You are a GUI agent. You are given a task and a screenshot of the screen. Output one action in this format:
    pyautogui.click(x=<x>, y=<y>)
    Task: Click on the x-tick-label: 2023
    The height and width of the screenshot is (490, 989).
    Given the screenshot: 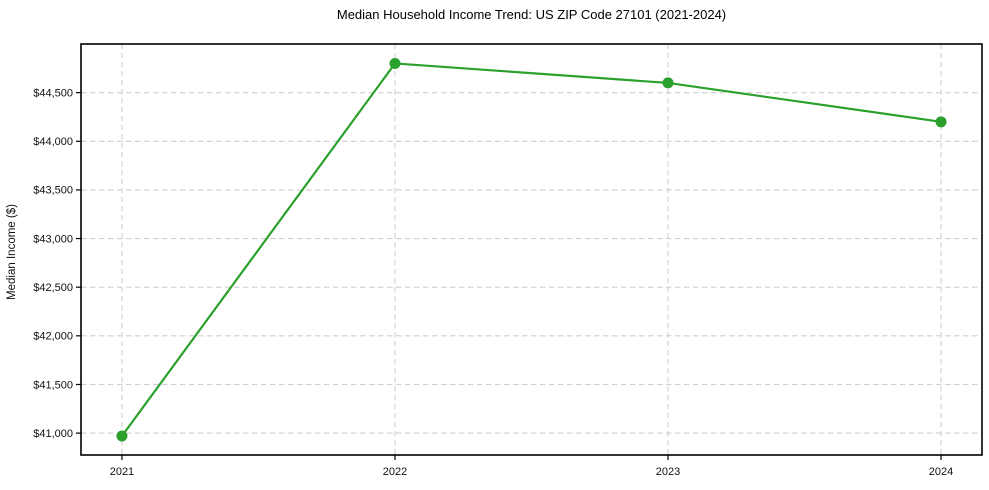 What is the action you would take?
    pyautogui.click(x=668, y=472)
    